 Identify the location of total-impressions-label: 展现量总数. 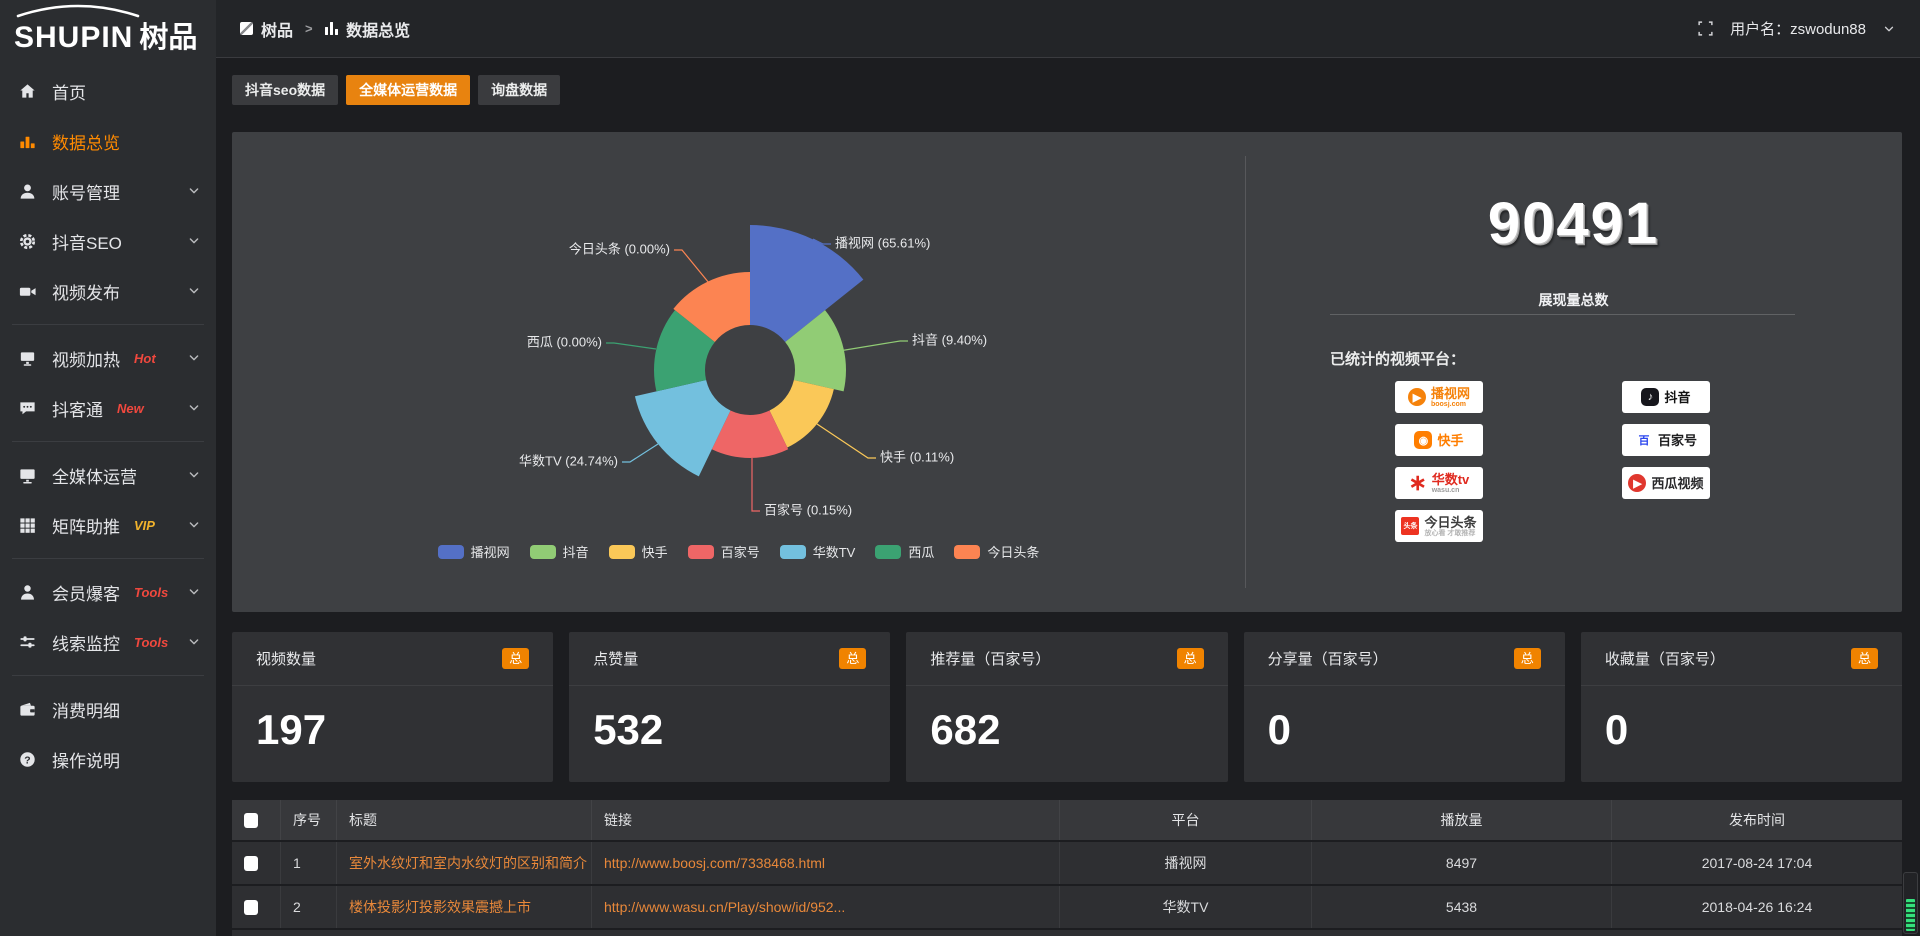
(1573, 300).